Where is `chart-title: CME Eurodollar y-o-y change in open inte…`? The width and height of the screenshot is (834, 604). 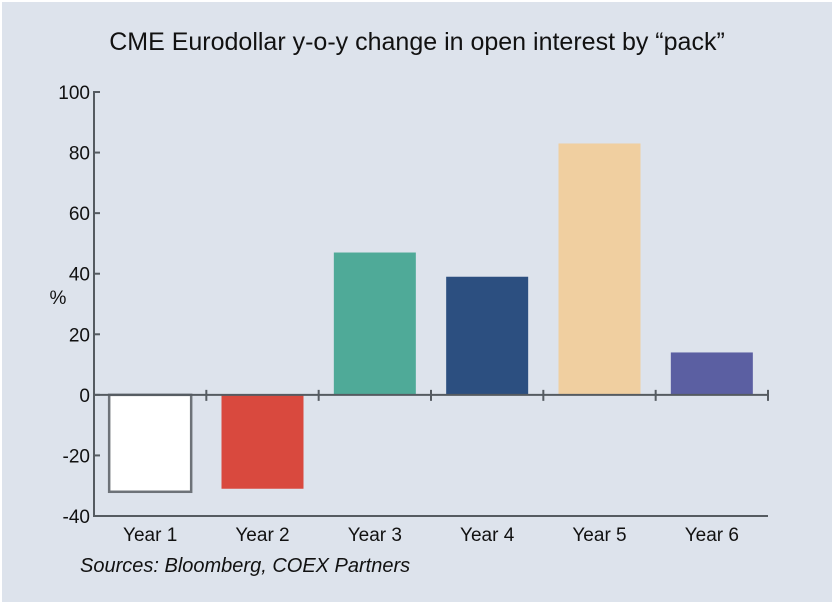 chart-title: CME Eurodollar y-o-y change in open inte… is located at coordinates (417, 42).